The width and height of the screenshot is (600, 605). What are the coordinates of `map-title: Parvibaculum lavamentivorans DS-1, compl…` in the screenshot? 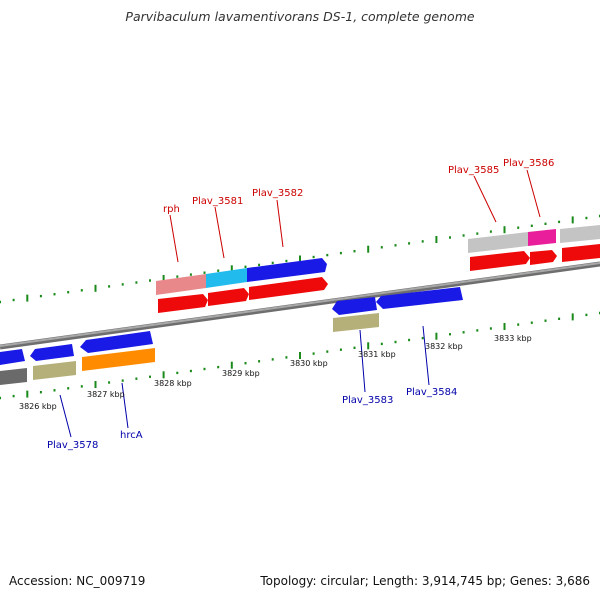 It's located at (300, 16).